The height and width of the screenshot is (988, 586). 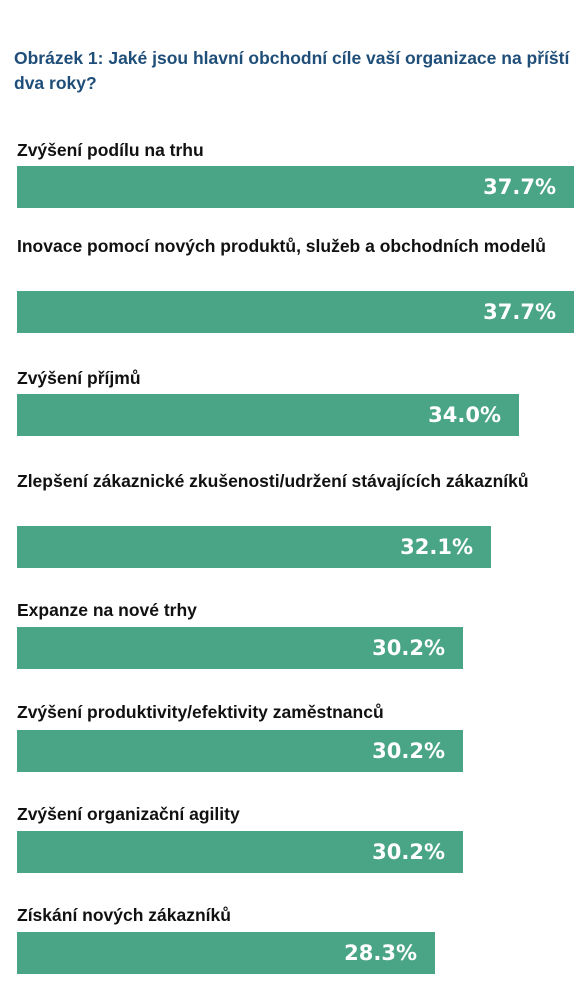 What do you see at coordinates (254, 547) in the screenshot?
I see `bar: 32.1%` at bounding box center [254, 547].